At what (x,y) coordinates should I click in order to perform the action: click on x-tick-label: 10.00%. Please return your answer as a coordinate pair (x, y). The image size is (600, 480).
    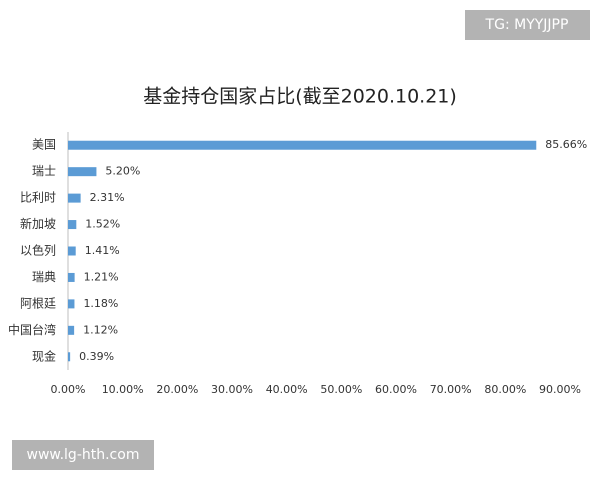
    Looking at the image, I should click on (123, 389).